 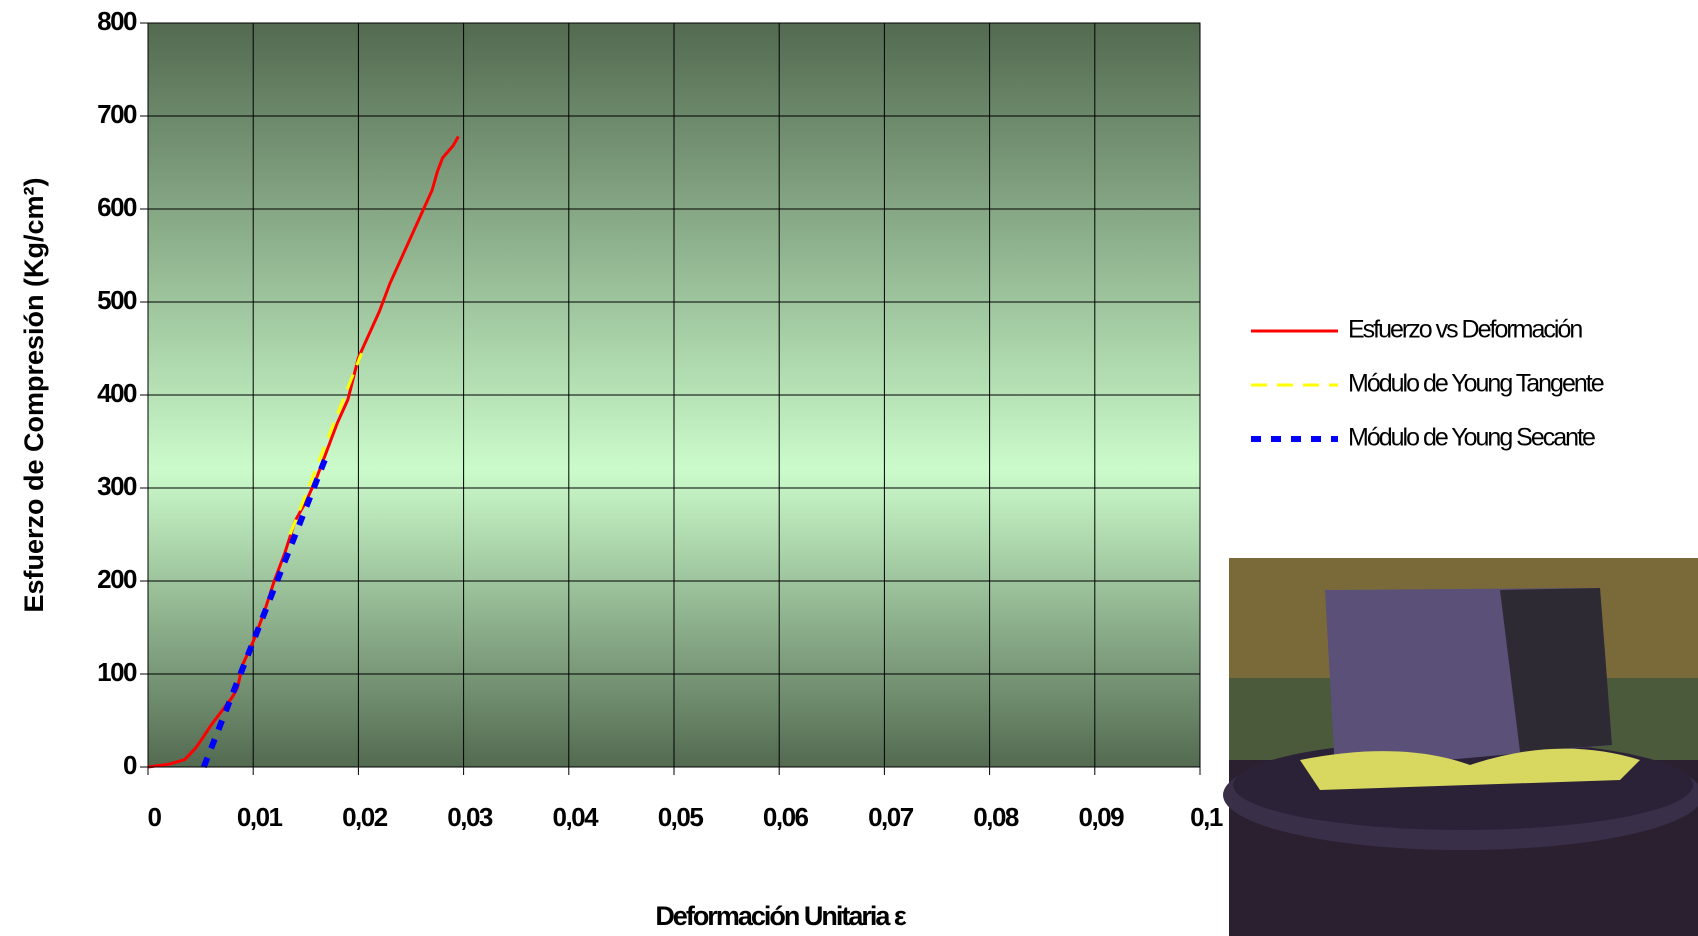 I want to click on y-axis-label: Esfuerzo de Compresión (Kg/cm²), so click(x=34, y=394).